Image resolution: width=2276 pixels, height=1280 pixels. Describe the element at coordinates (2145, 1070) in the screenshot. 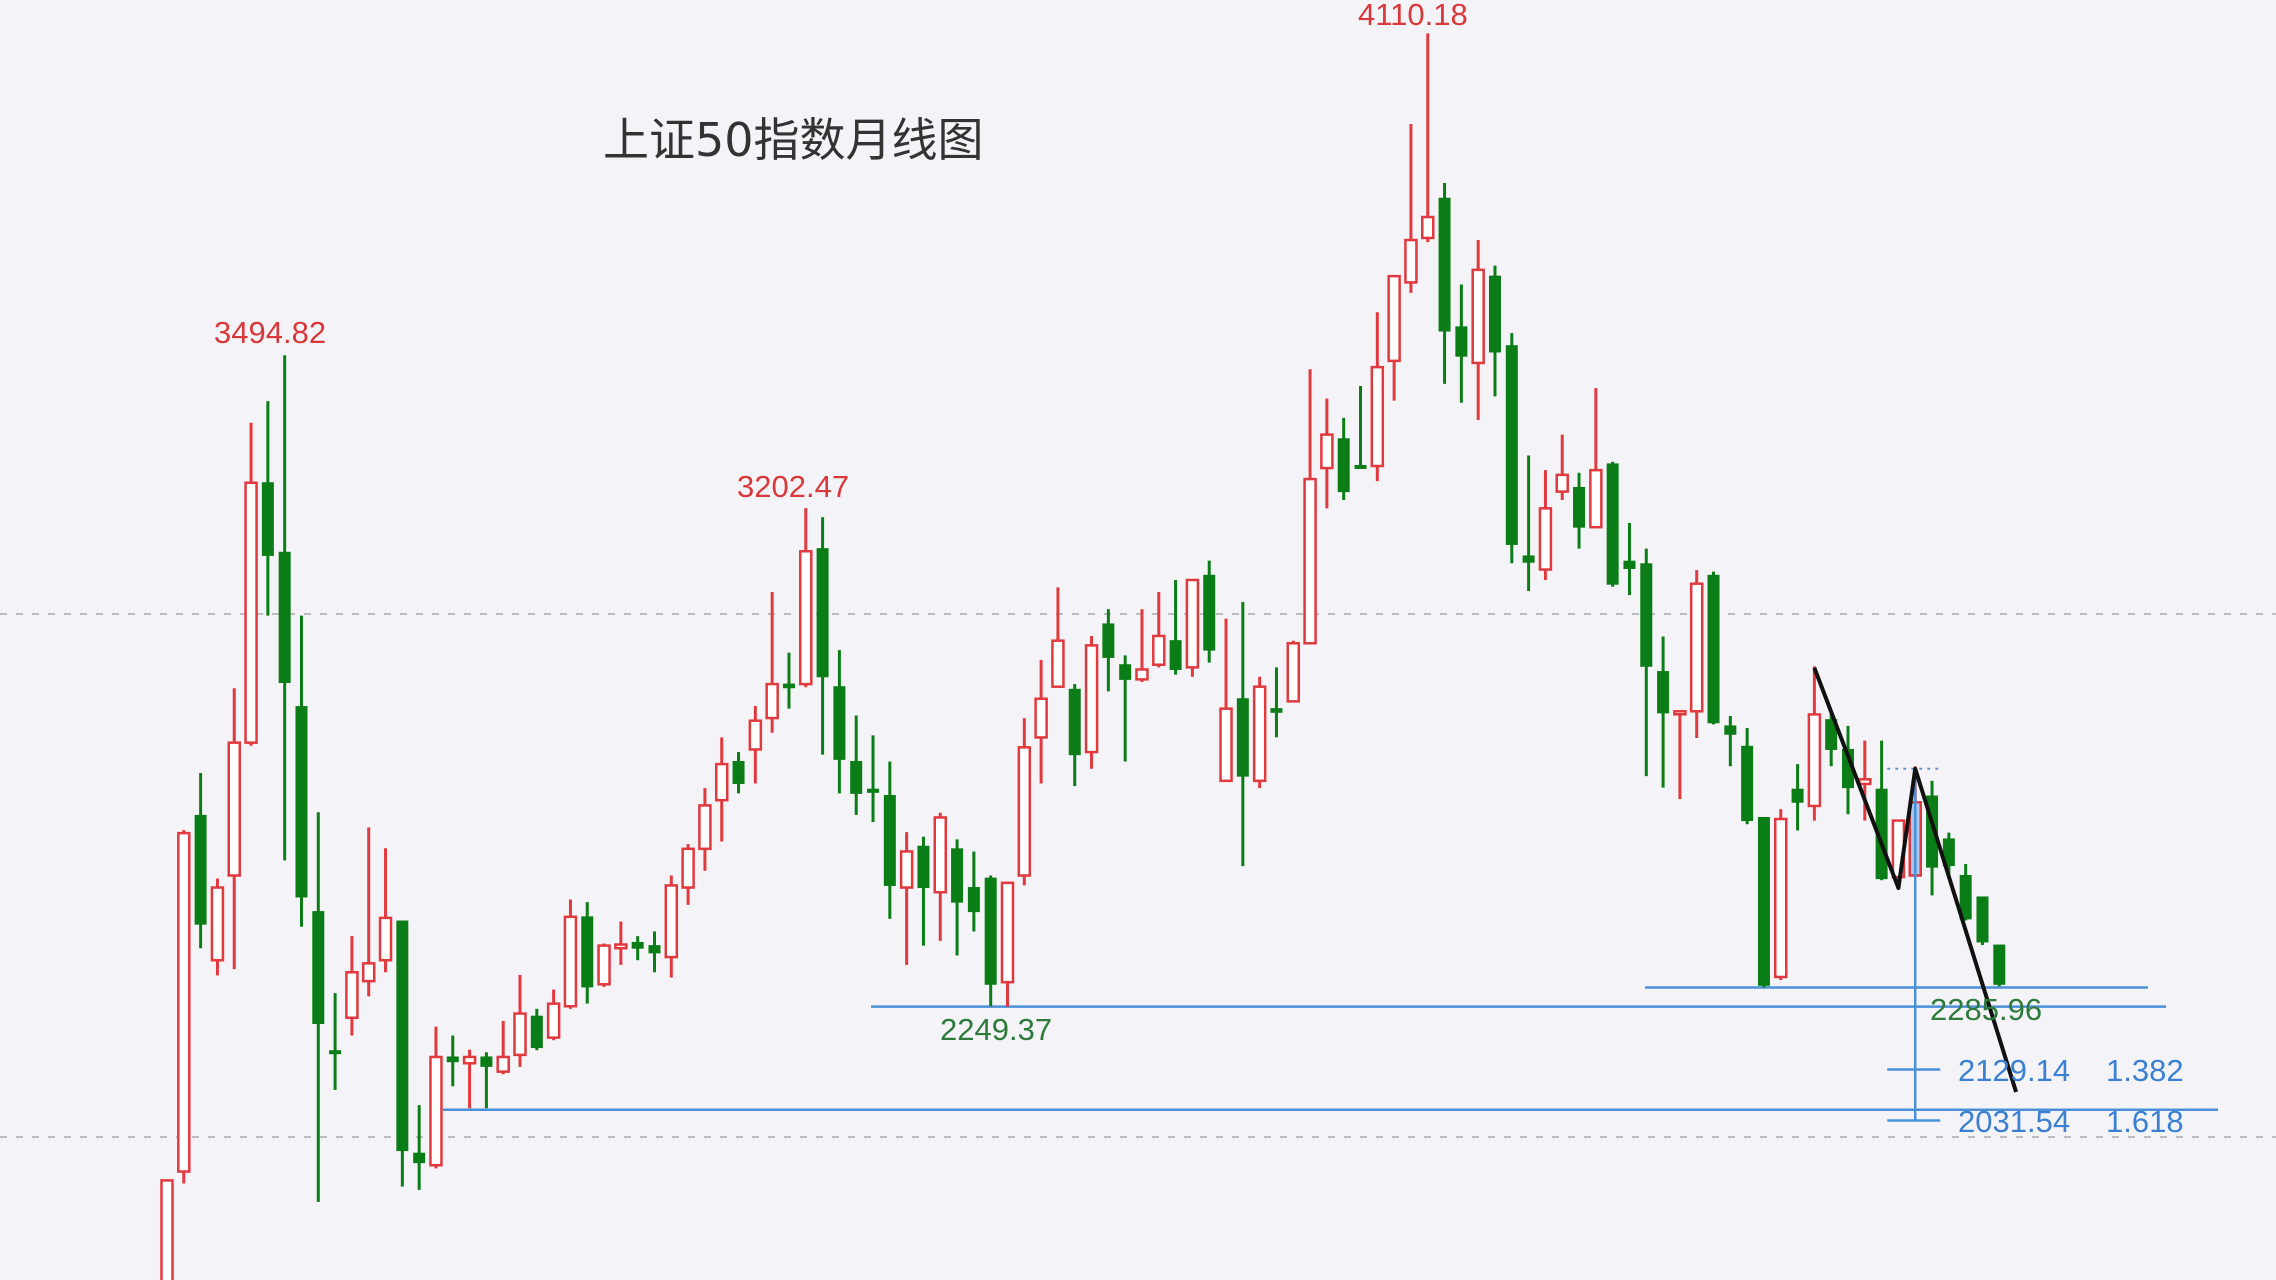

I see `label-fib-ratio-1: 1.382` at that location.